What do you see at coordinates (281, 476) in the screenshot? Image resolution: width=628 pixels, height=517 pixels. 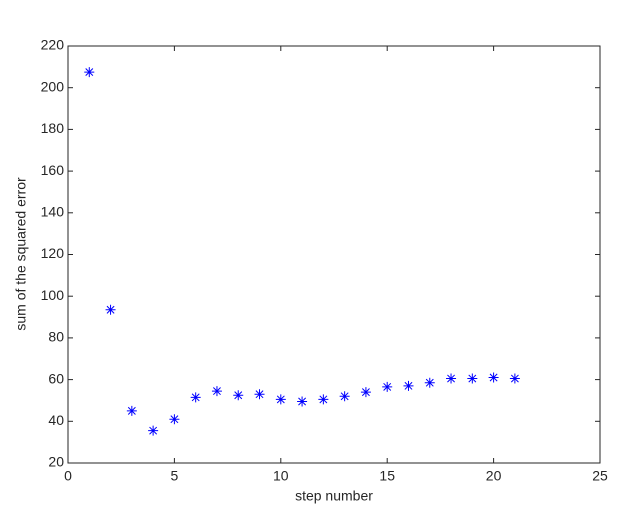 I see `x-tick-label: 10` at bounding box center [281, 476].